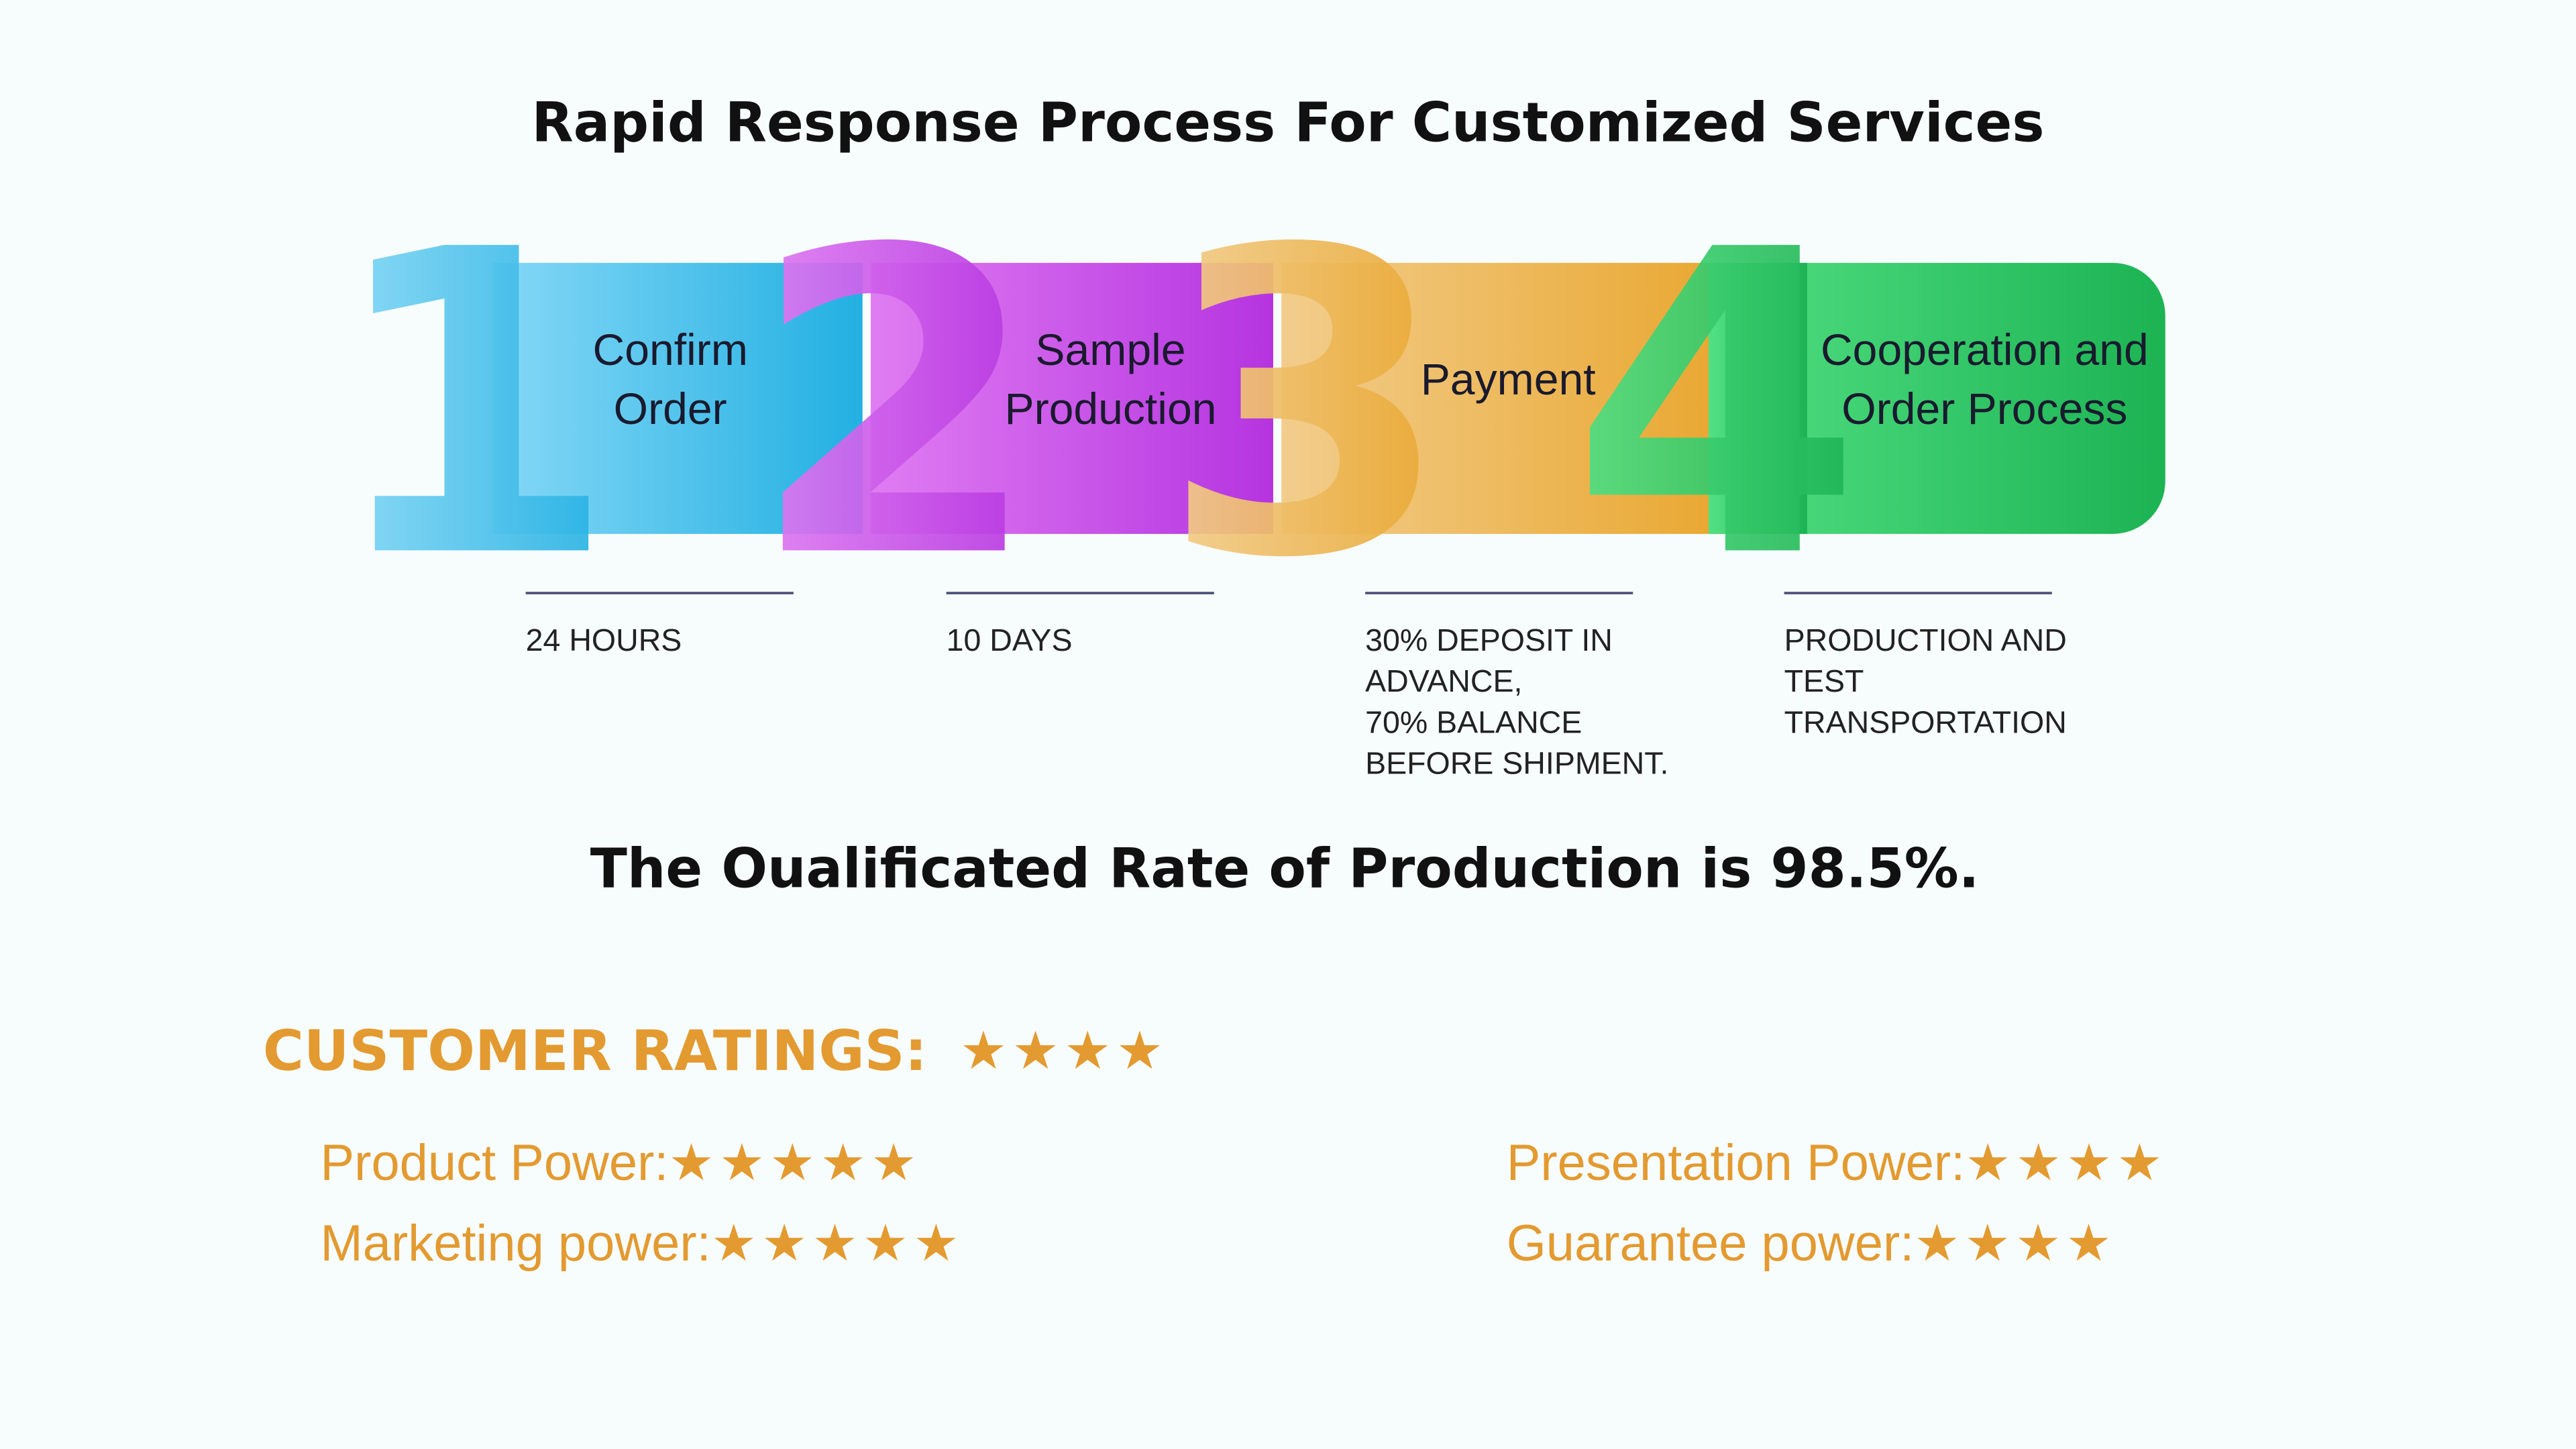 Image resolution: width=2576 pixels, height=1449 pixels. What do you see at coordinates (1711, 1243) in the screenshot?
I see `rating-label: Guarantee power:` at bounding box center [1711, 1243].